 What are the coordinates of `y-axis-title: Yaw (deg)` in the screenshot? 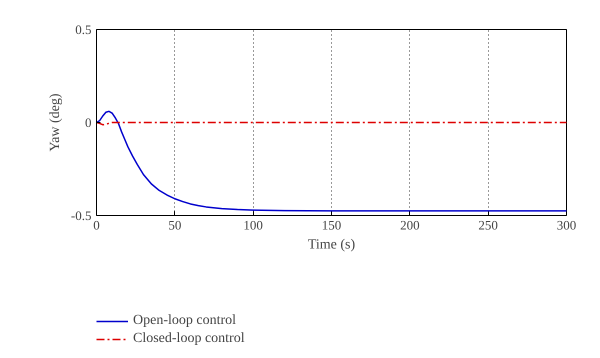 It's located at (55, 122).